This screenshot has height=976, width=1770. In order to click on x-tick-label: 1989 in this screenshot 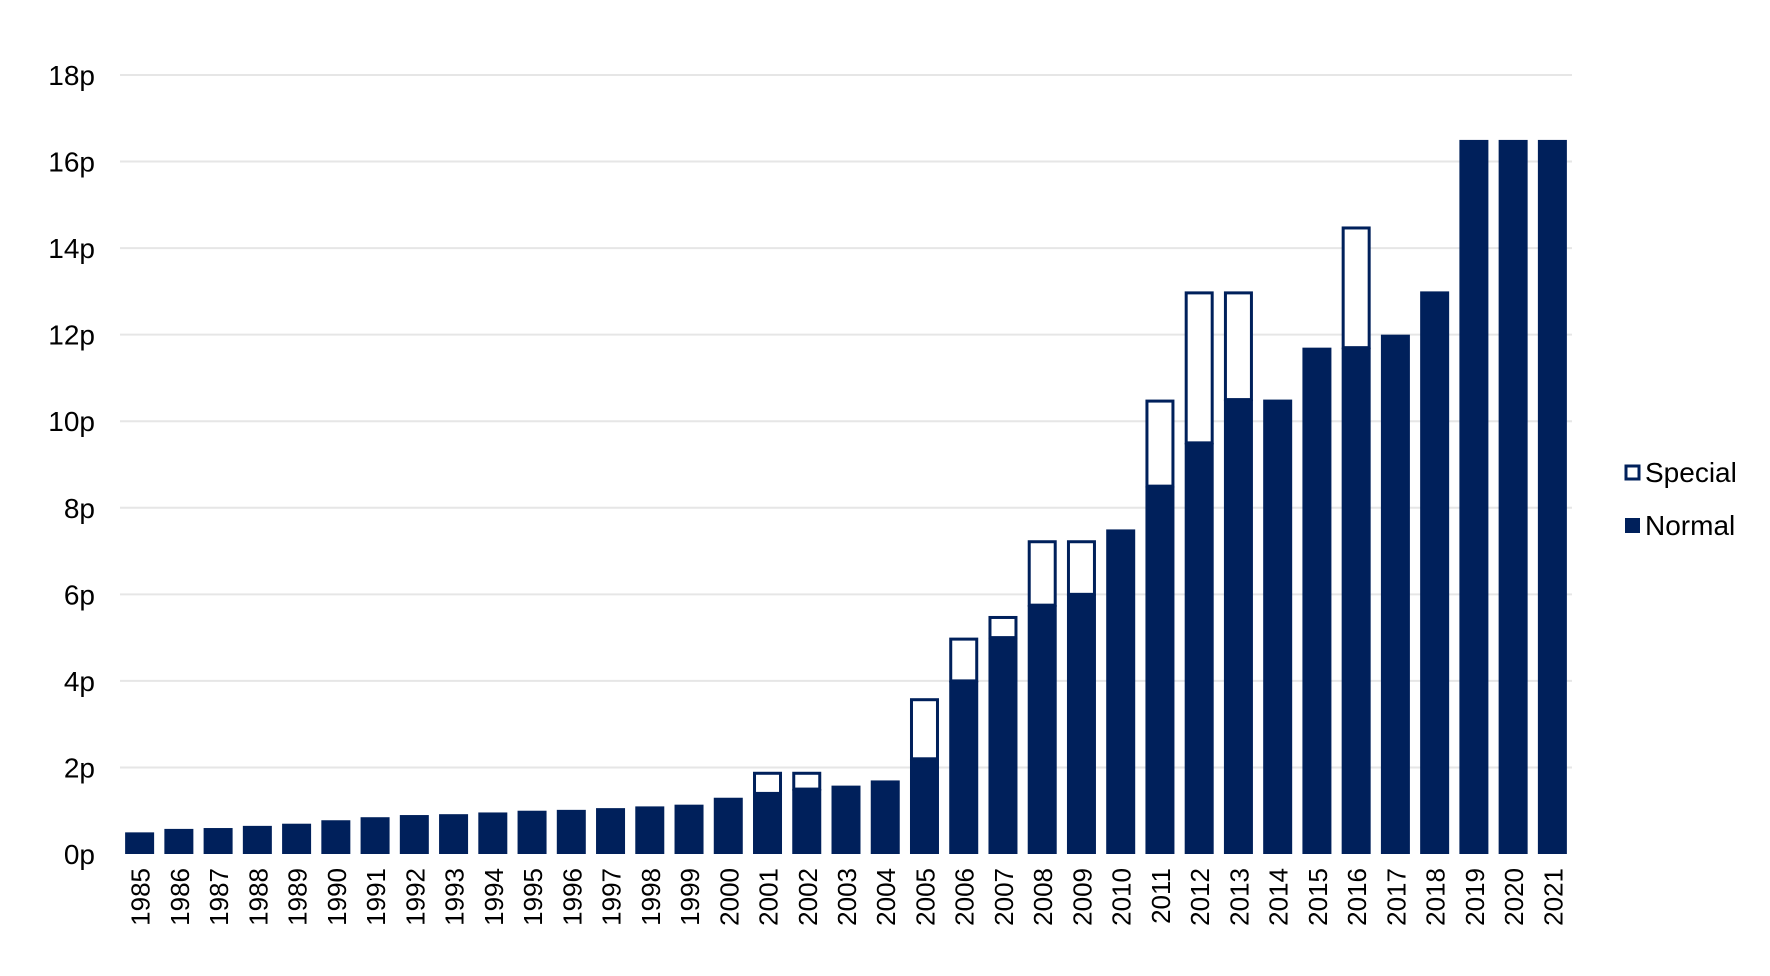, I will do `click(298, 897)`.